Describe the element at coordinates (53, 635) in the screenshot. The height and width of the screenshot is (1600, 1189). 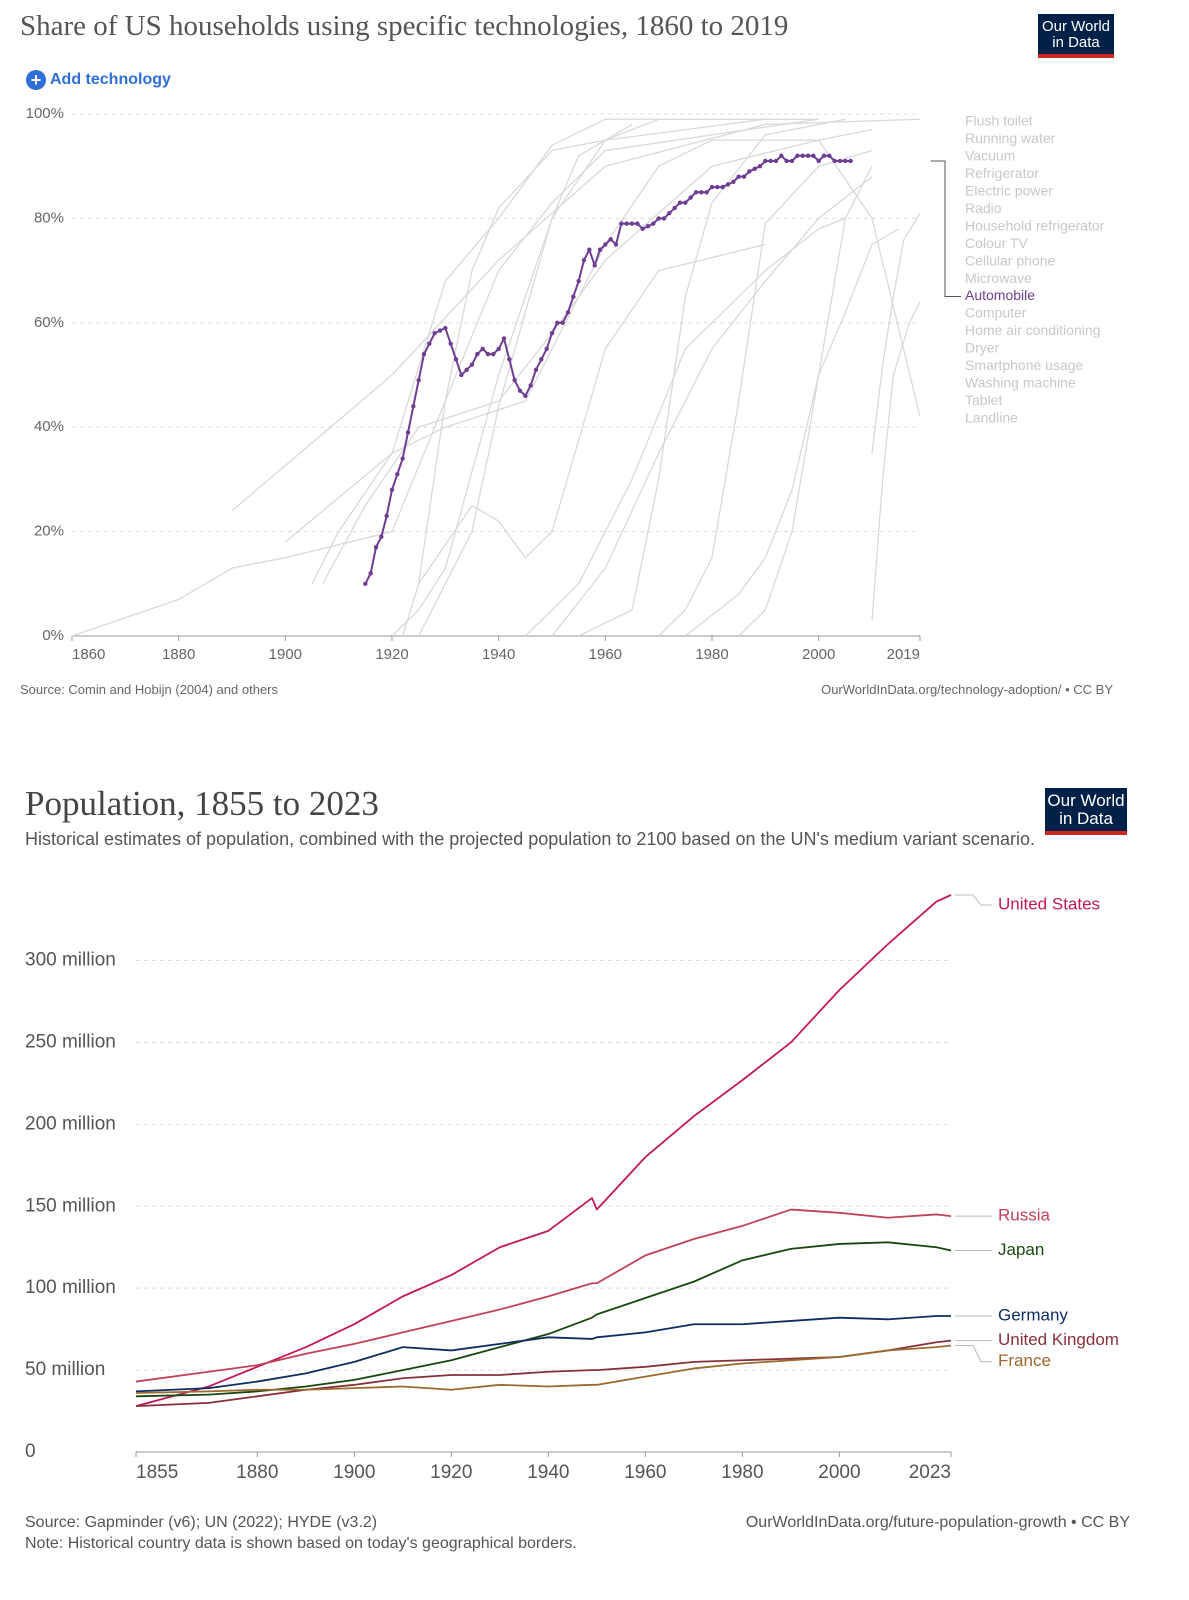
I see `y-tick-label: 0%` at that location.